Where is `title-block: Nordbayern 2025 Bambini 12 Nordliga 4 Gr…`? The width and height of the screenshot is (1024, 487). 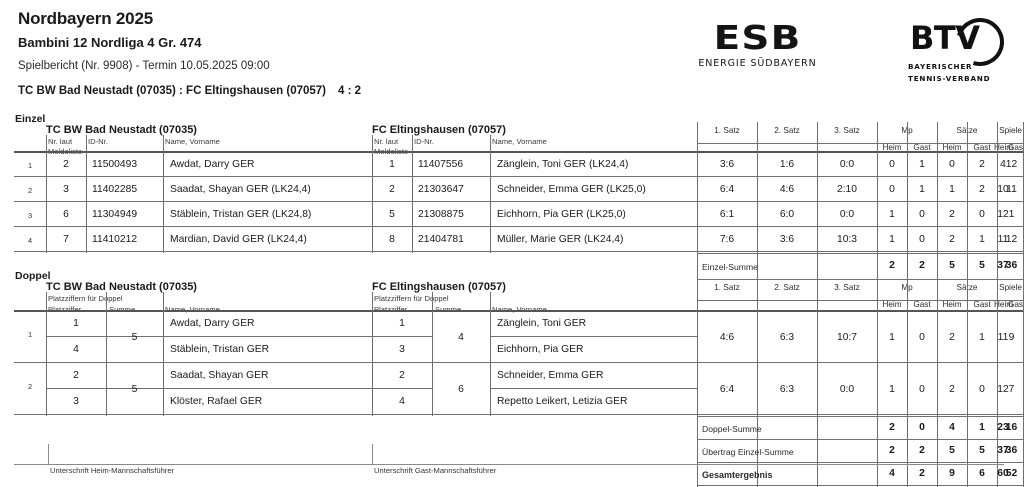
title-block: Nordbayern 2025 Bambini 12 Nordliga 4 Gr… is located at coordinates (189, 54).